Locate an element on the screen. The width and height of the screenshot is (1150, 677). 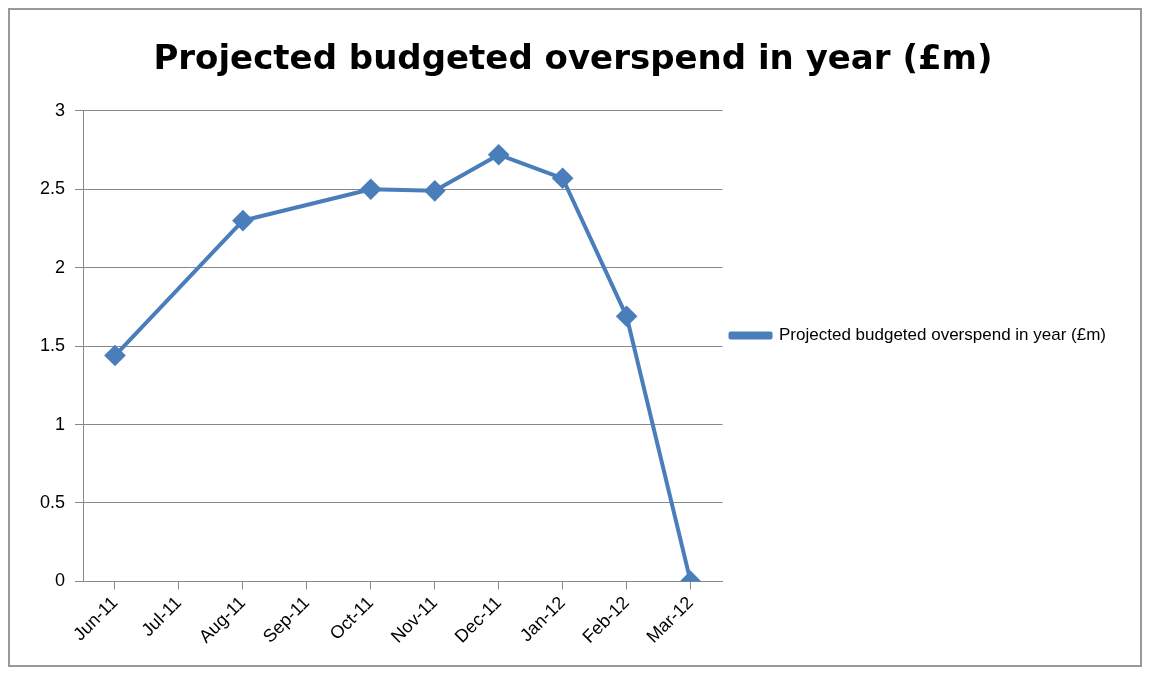
legend-label: Projected budgeted overspend in year (£m) is located at coordinates (942, 335).